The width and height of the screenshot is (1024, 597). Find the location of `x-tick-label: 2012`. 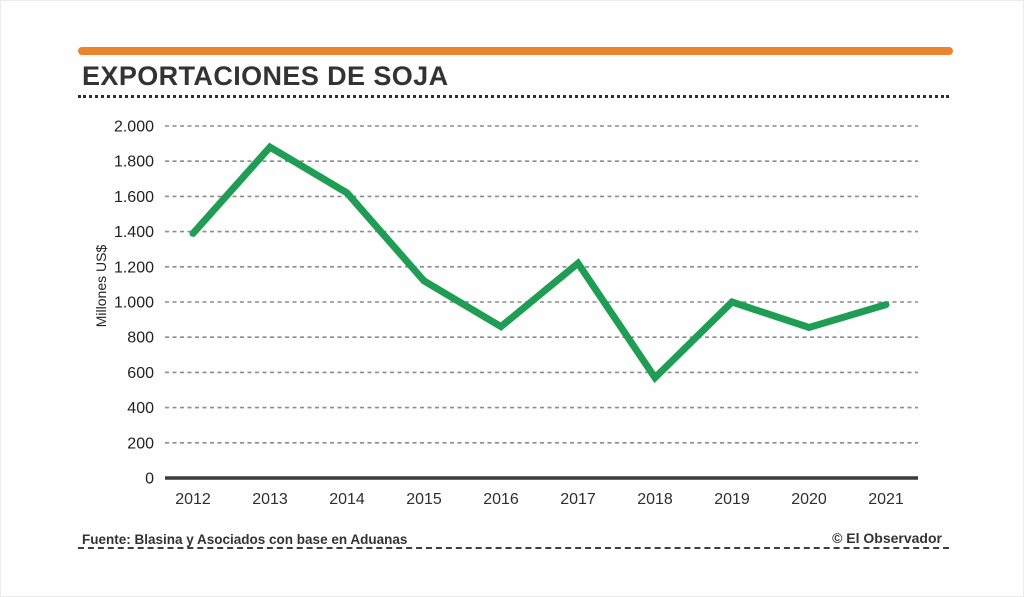

x-tick-label: 2012 is located at coordinates (193, 499).